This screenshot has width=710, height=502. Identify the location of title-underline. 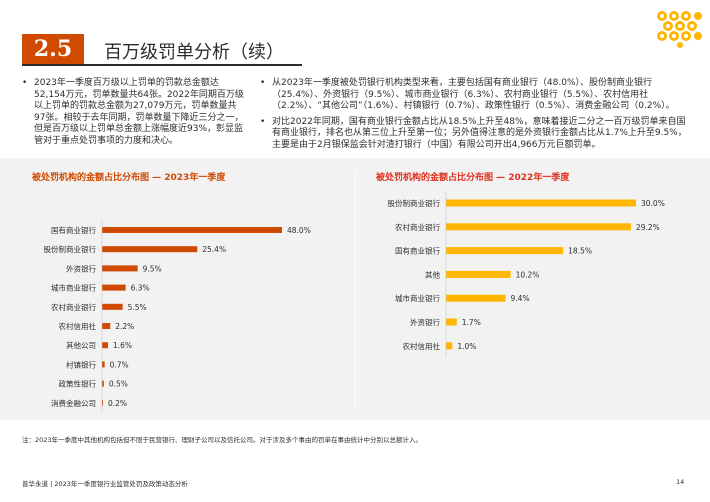
(162, 65).